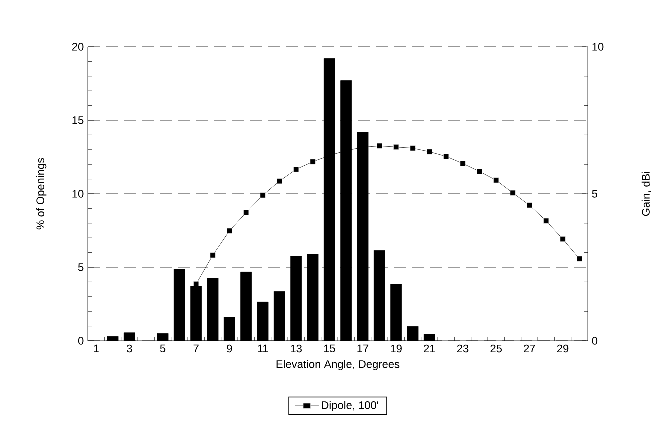  Describe the element at coordinates (81, 268) in the screenshot. I see `y-tick-label: 5` at that location.